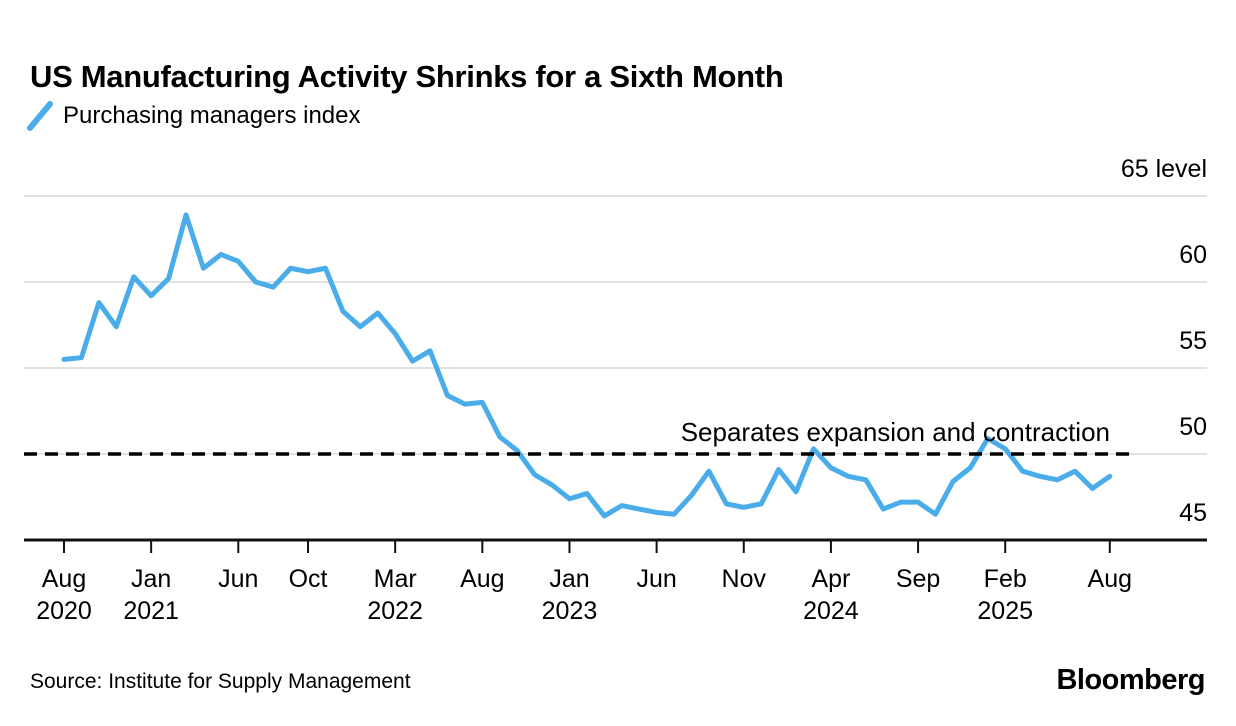 Image resolution: width=1236 pixels, height=726 pixels. Describe the element at coordinates (1193, 341) in the screenshot. I see `y-tick-label-55: 55` at that location.